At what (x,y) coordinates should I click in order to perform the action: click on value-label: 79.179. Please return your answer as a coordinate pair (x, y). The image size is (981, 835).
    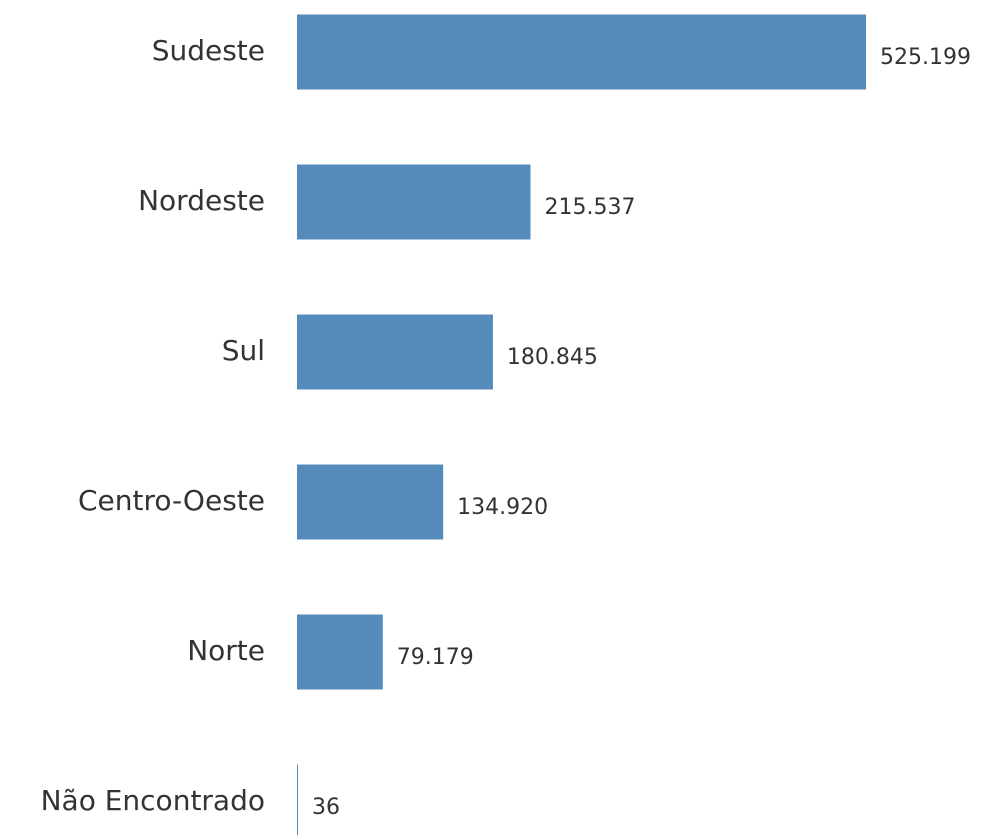
    Looking at the image, I should click on (435, 657).